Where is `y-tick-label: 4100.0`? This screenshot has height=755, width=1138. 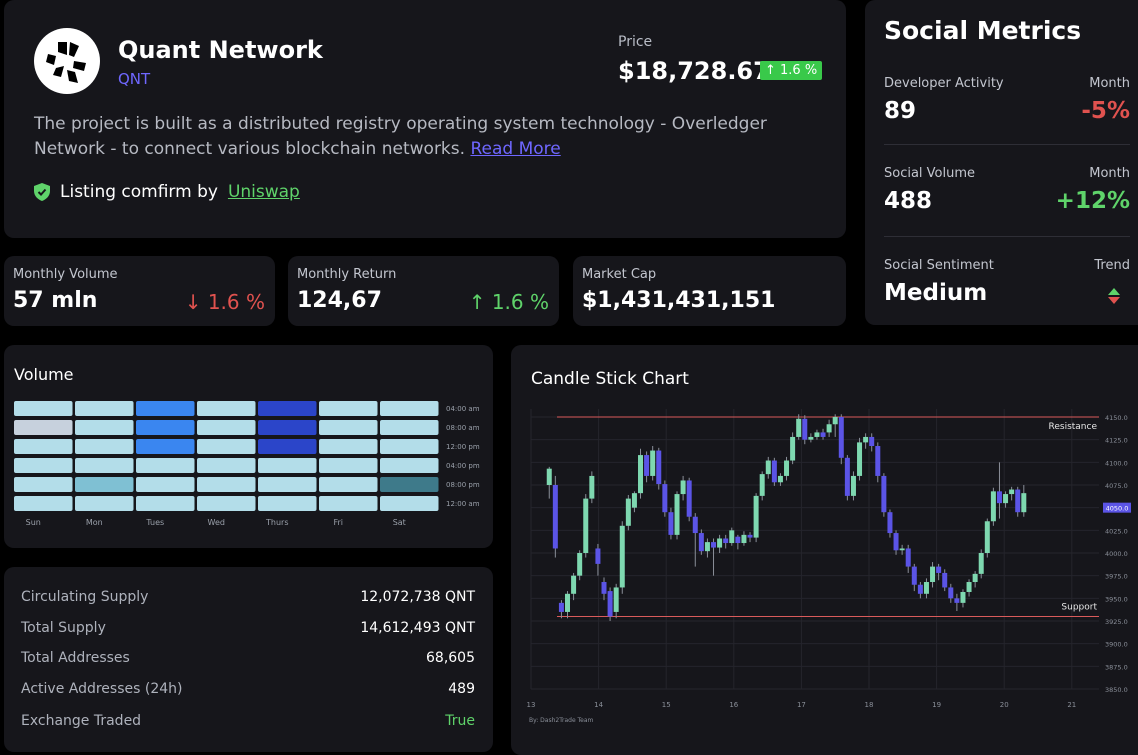 y-tick-label: 4100.0 is located at coordinates (1116, 463).